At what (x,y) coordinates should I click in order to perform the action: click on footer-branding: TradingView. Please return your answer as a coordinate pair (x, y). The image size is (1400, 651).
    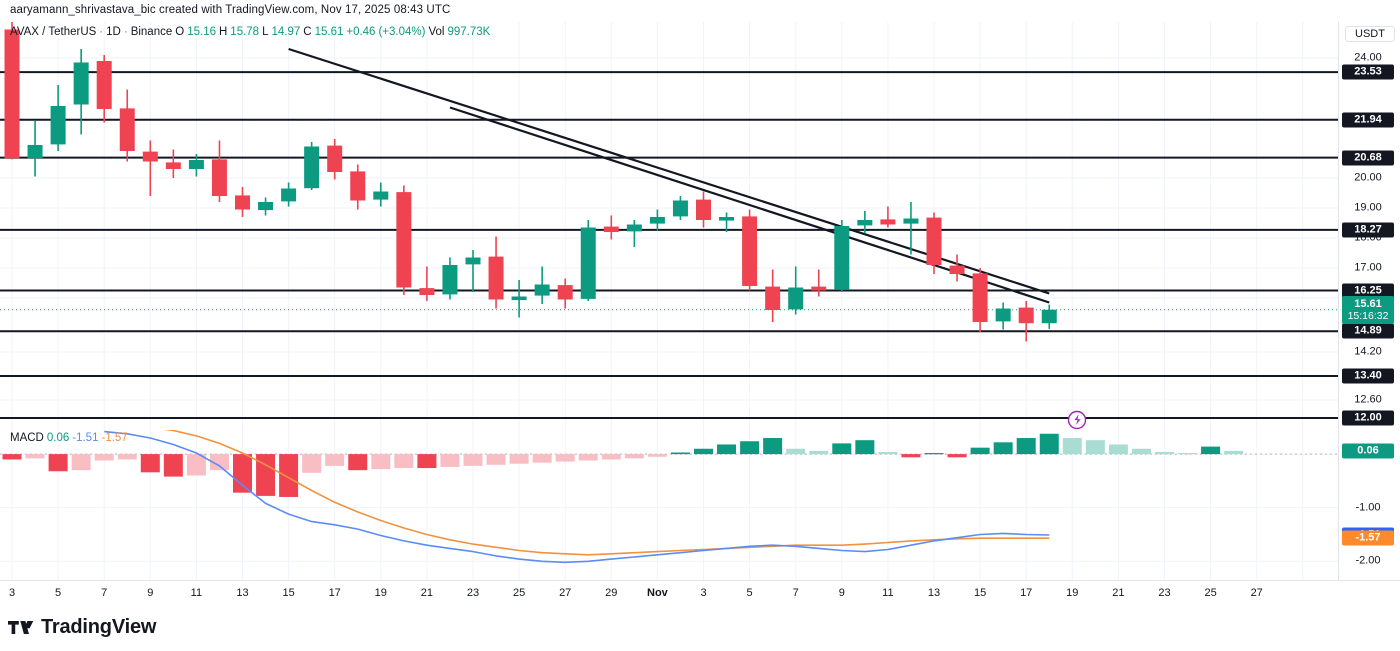
    Looking at the image, I should click on (82, 627).